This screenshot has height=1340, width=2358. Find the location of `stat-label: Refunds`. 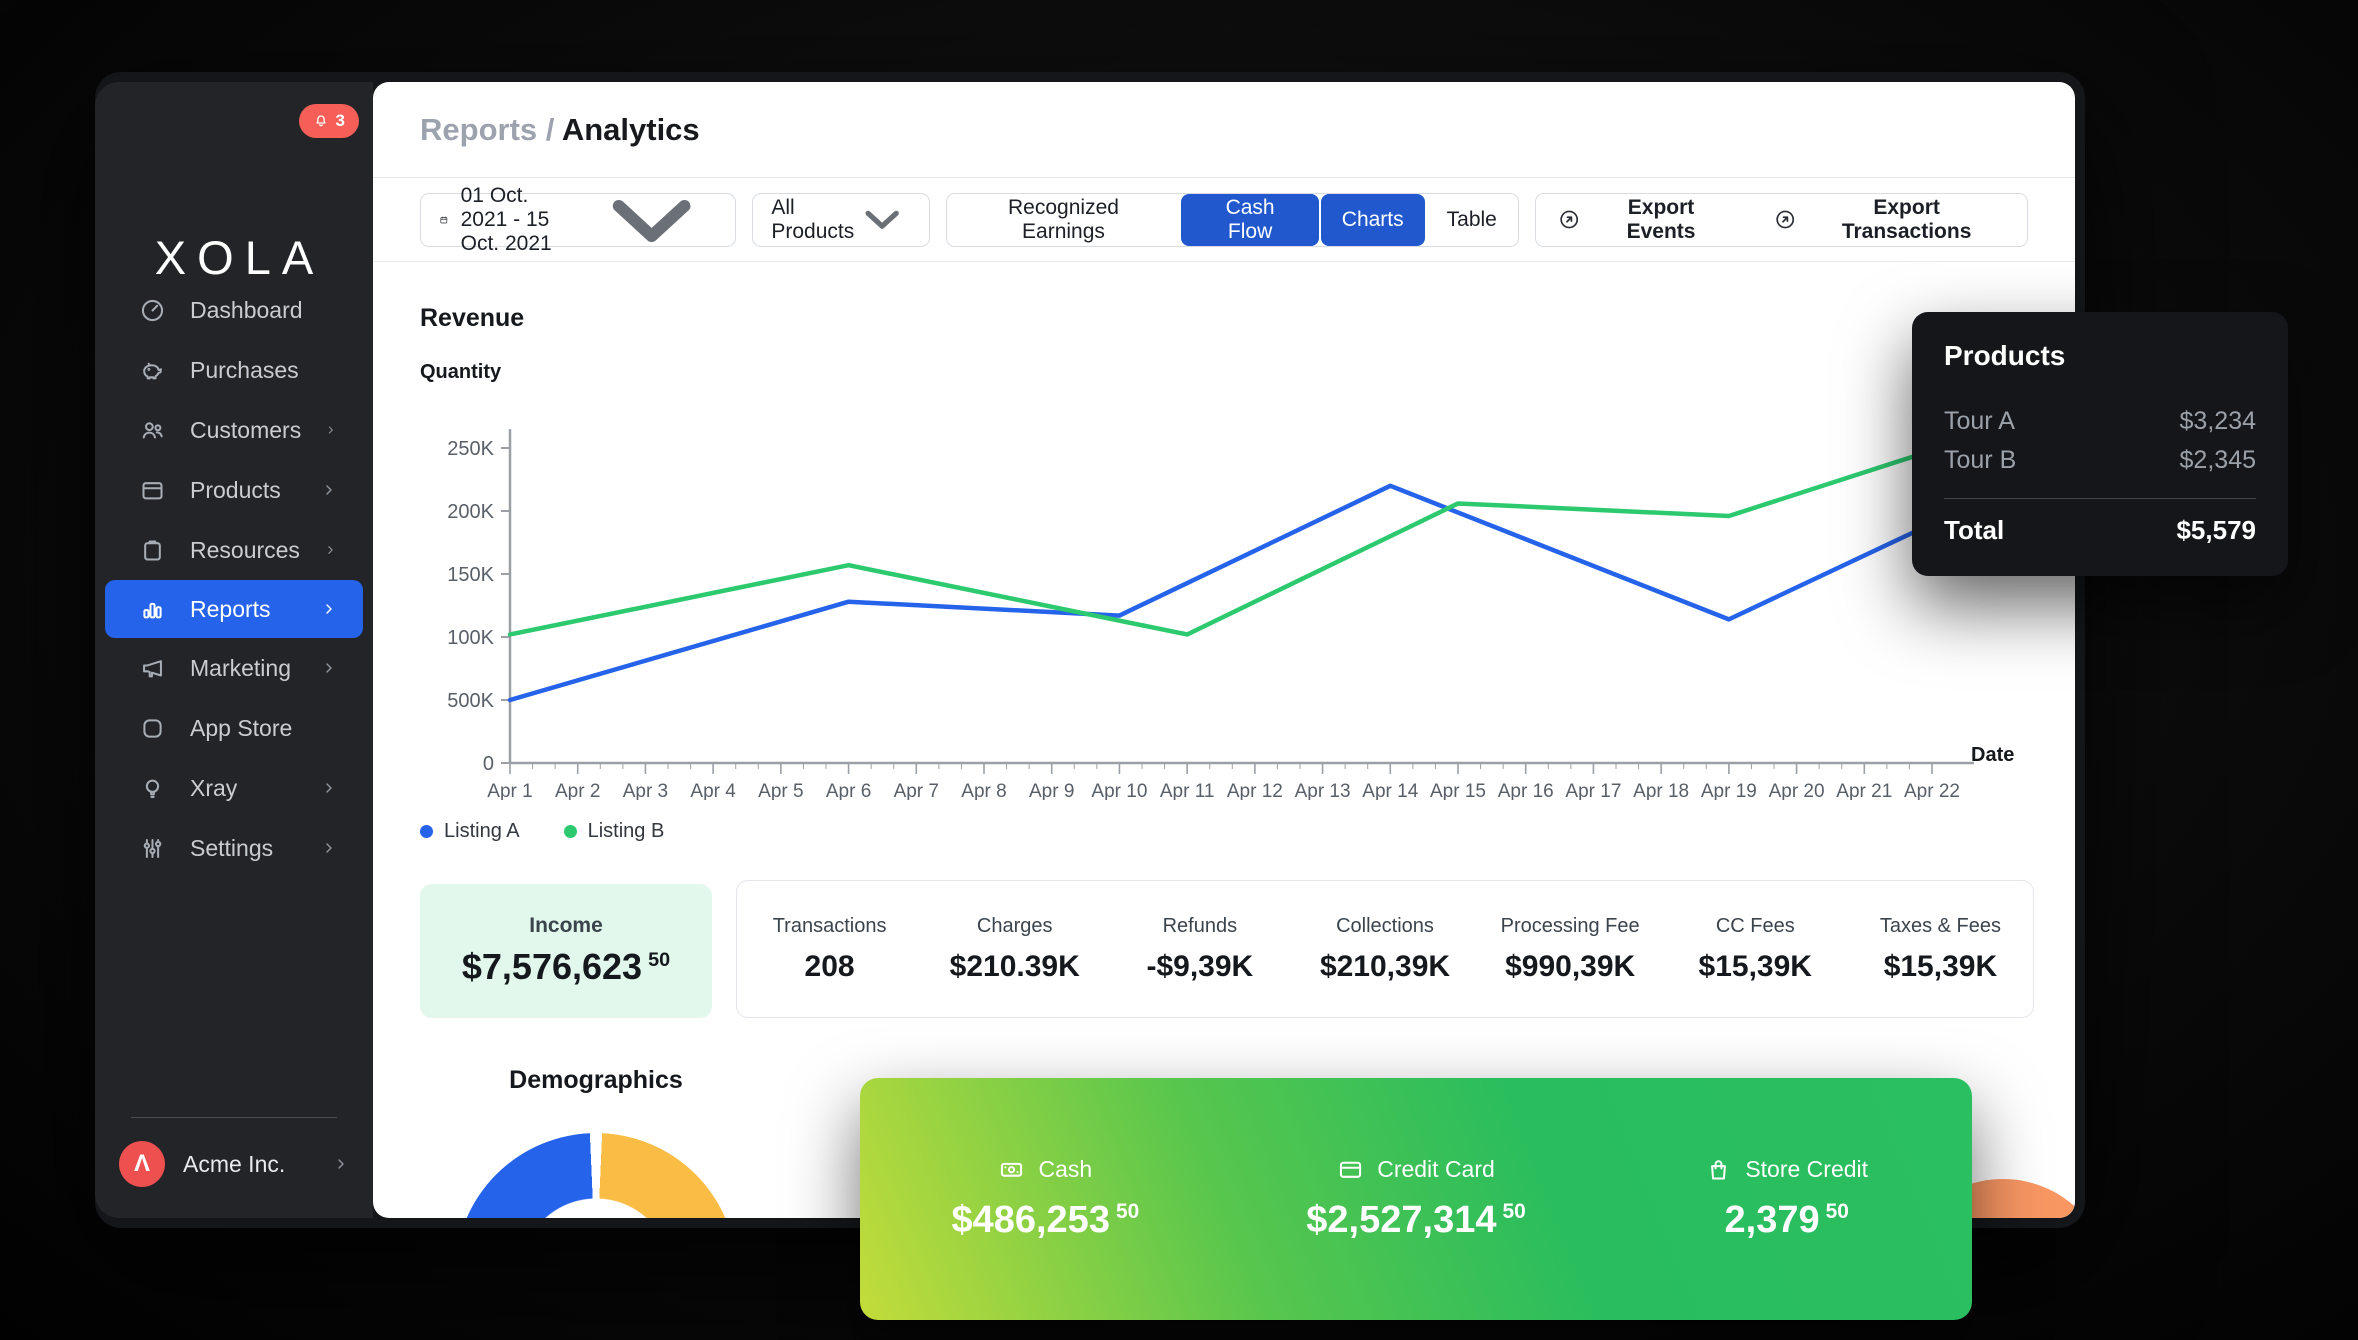

stat-label: Refunds is located at coordinates (1200, 925).